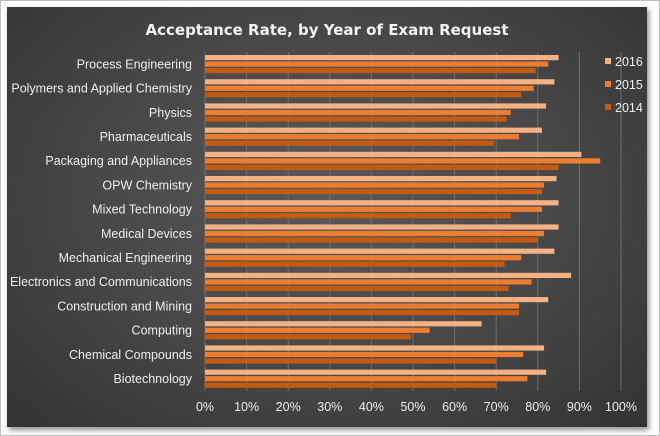 The width and height of the screenshot is (660, 436). I want to click on x-tick-label: 30%, so click(329, 407).